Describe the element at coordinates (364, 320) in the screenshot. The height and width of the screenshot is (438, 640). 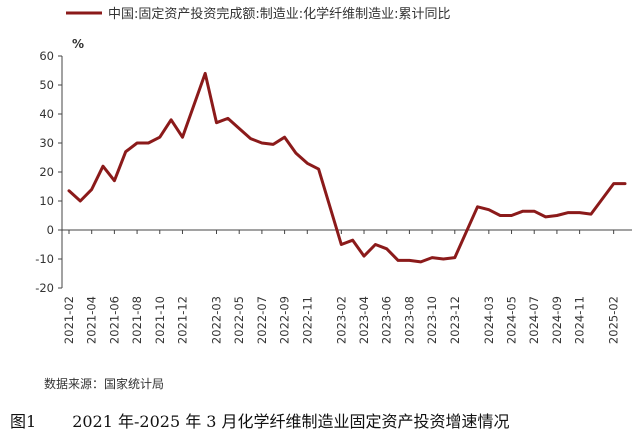
I see `x-tick-label: 2023-04` at that location.